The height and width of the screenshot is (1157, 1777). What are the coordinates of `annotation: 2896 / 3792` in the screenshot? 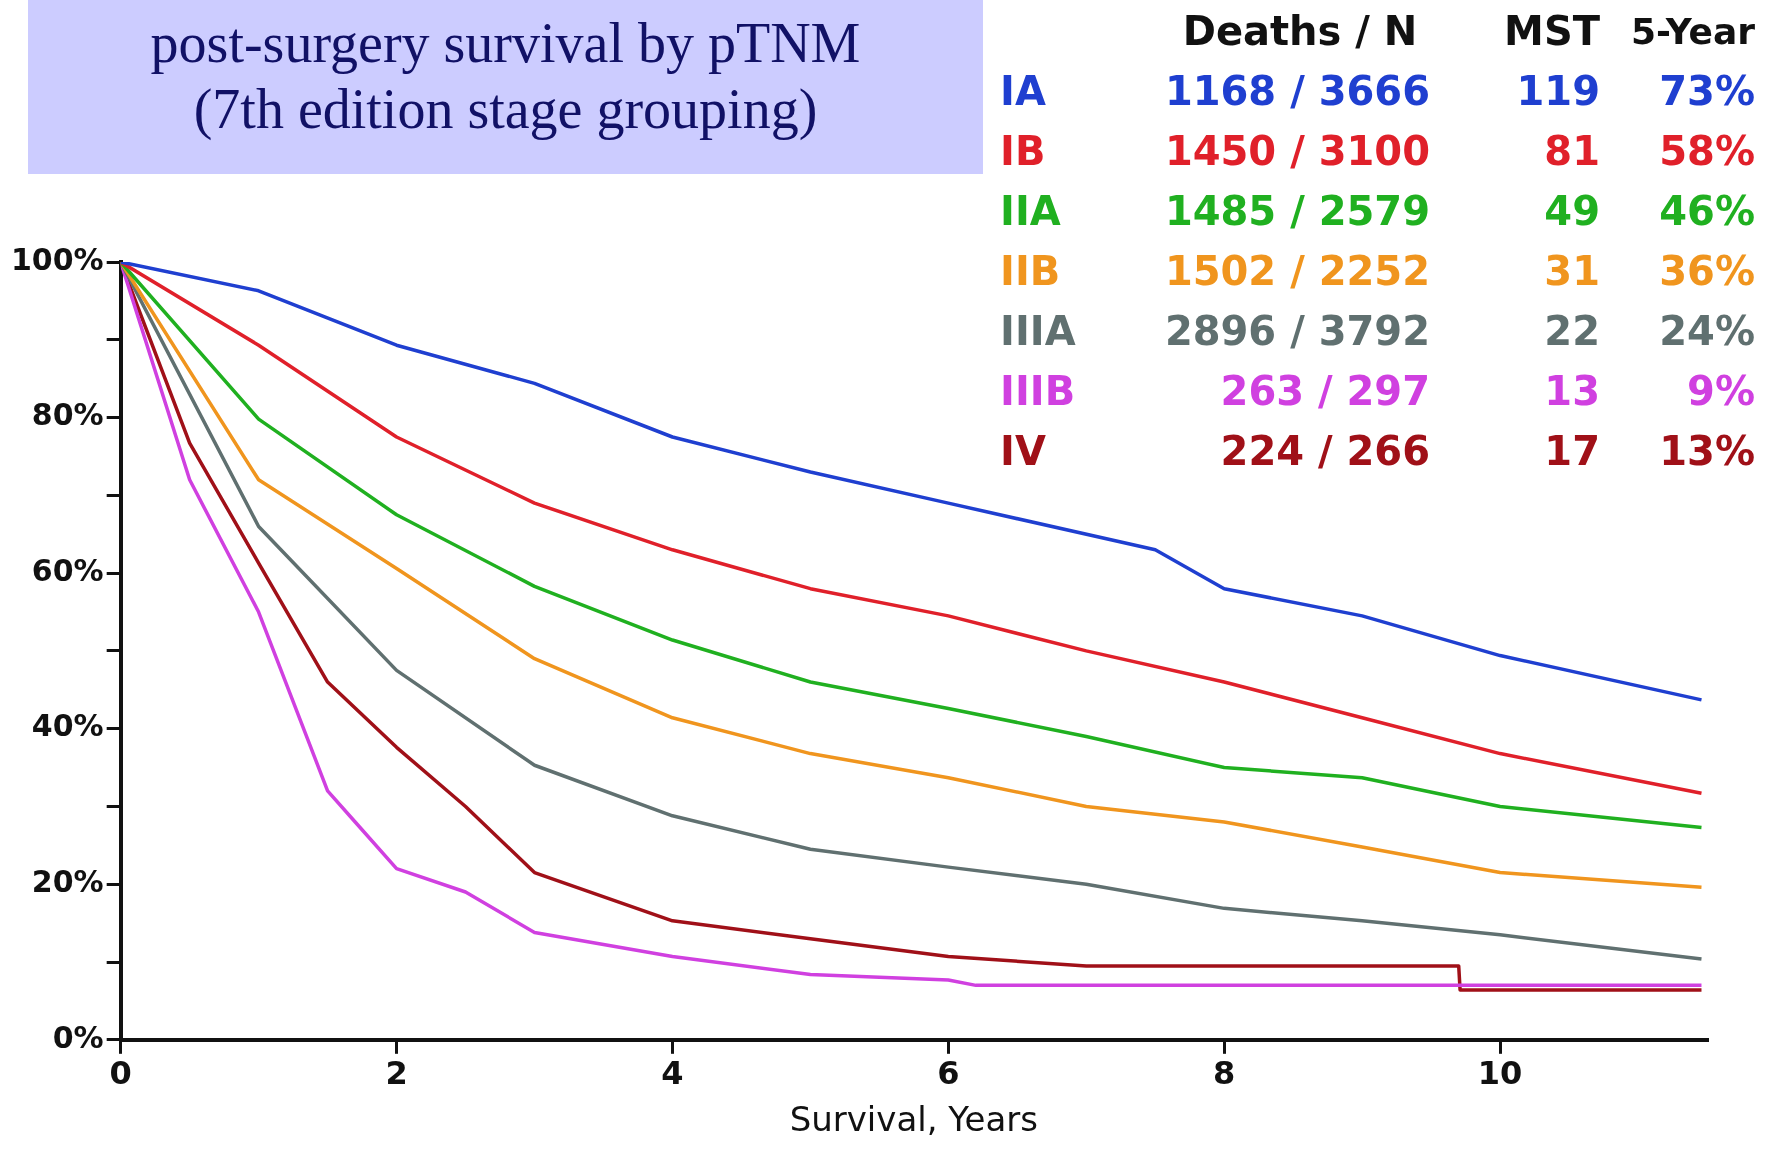 It's located at (1297, 331).